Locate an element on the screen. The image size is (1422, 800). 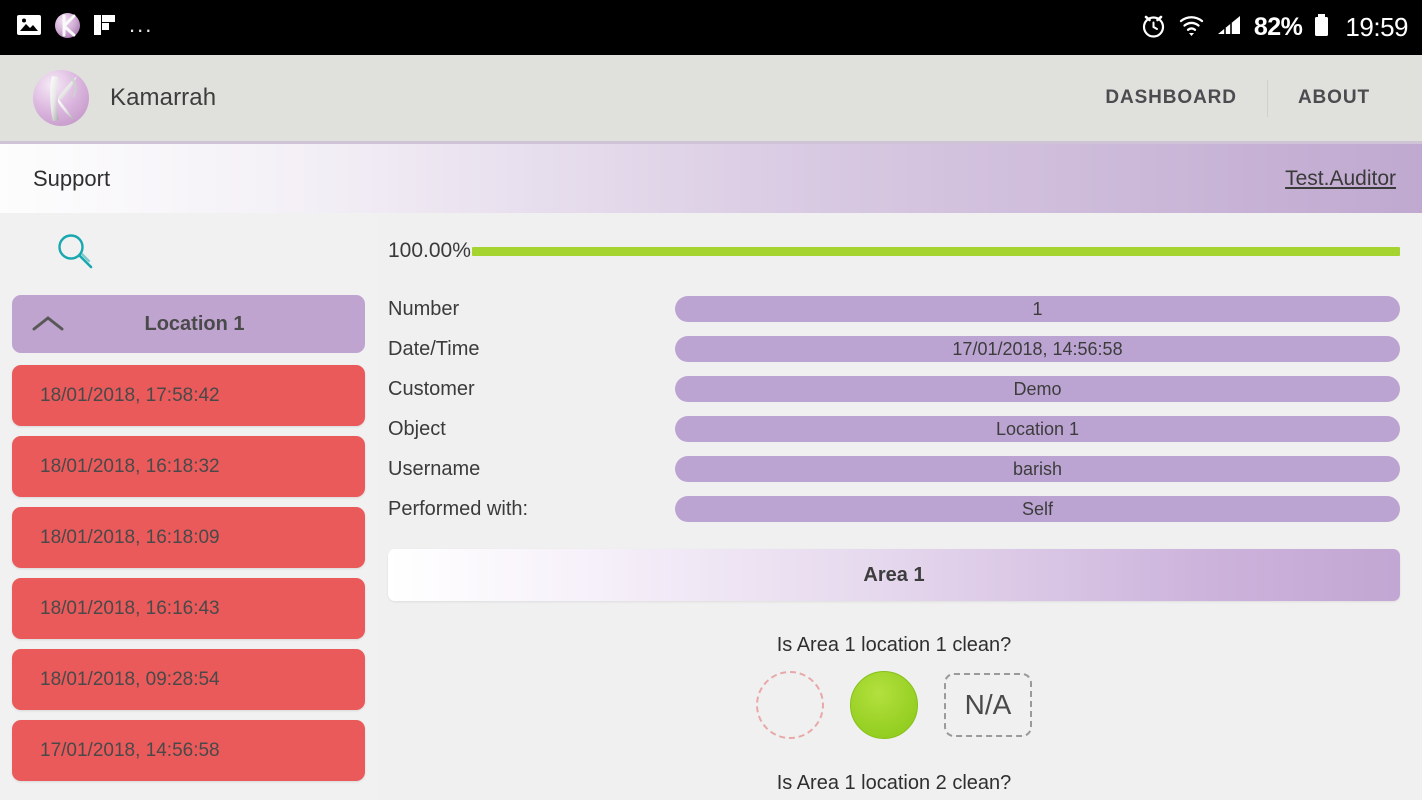
status-bar-system: 82% 19:59 is located at coordinates (1274, 28).